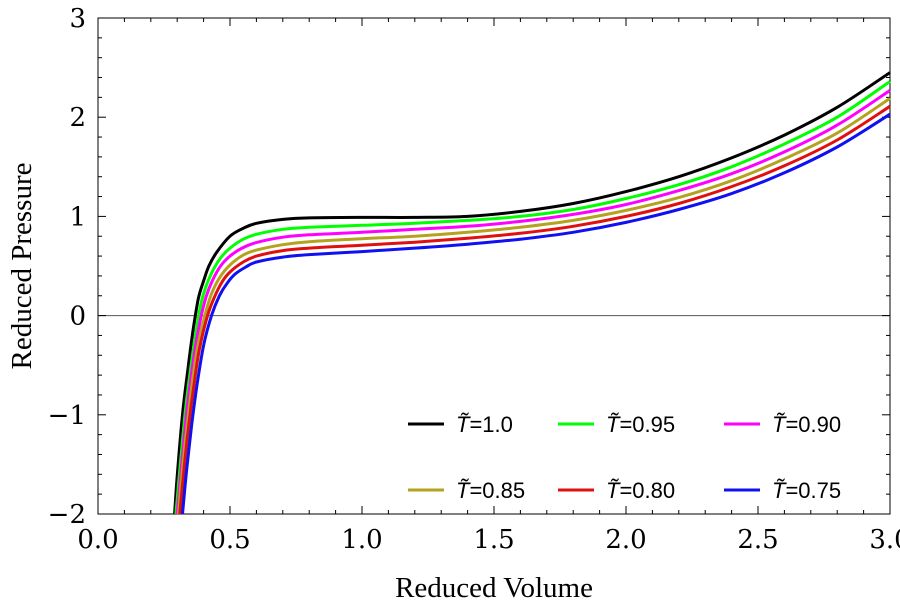 The width and height of the screenshot is (900, 610). Describe the element at coordinates (625, 540) in the screenshot. I see `x-tick-label: 2.0` at that location.